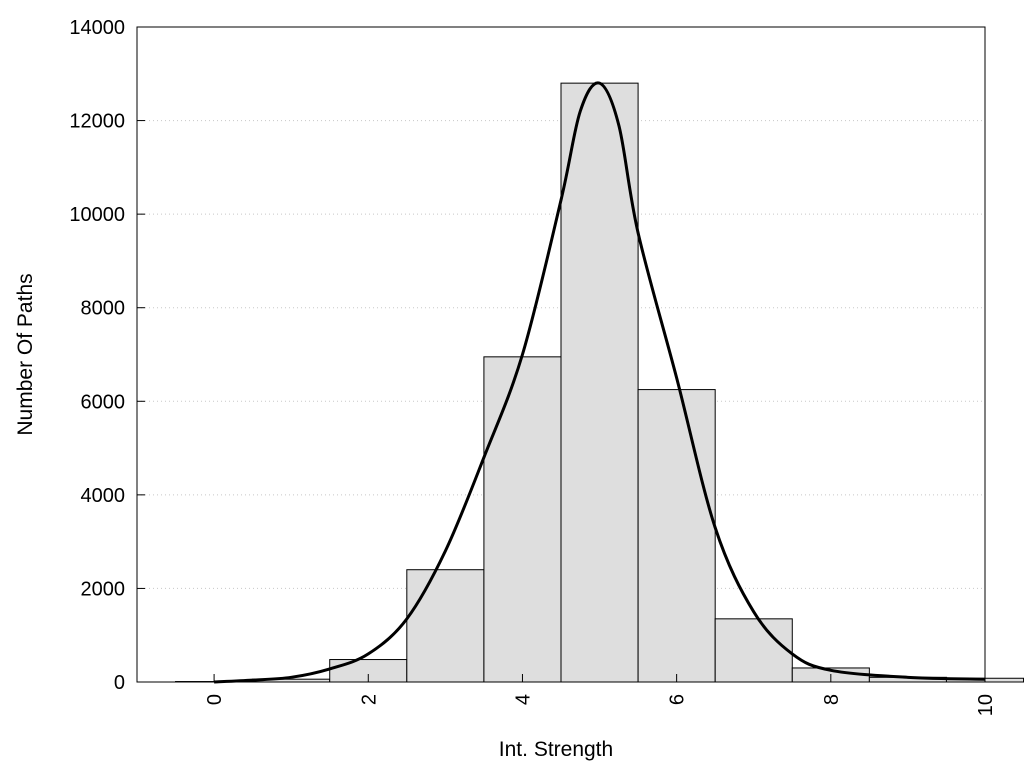 The image size is (1024, 768). I want to click on x-tick-label: 8, so click(832, 699).